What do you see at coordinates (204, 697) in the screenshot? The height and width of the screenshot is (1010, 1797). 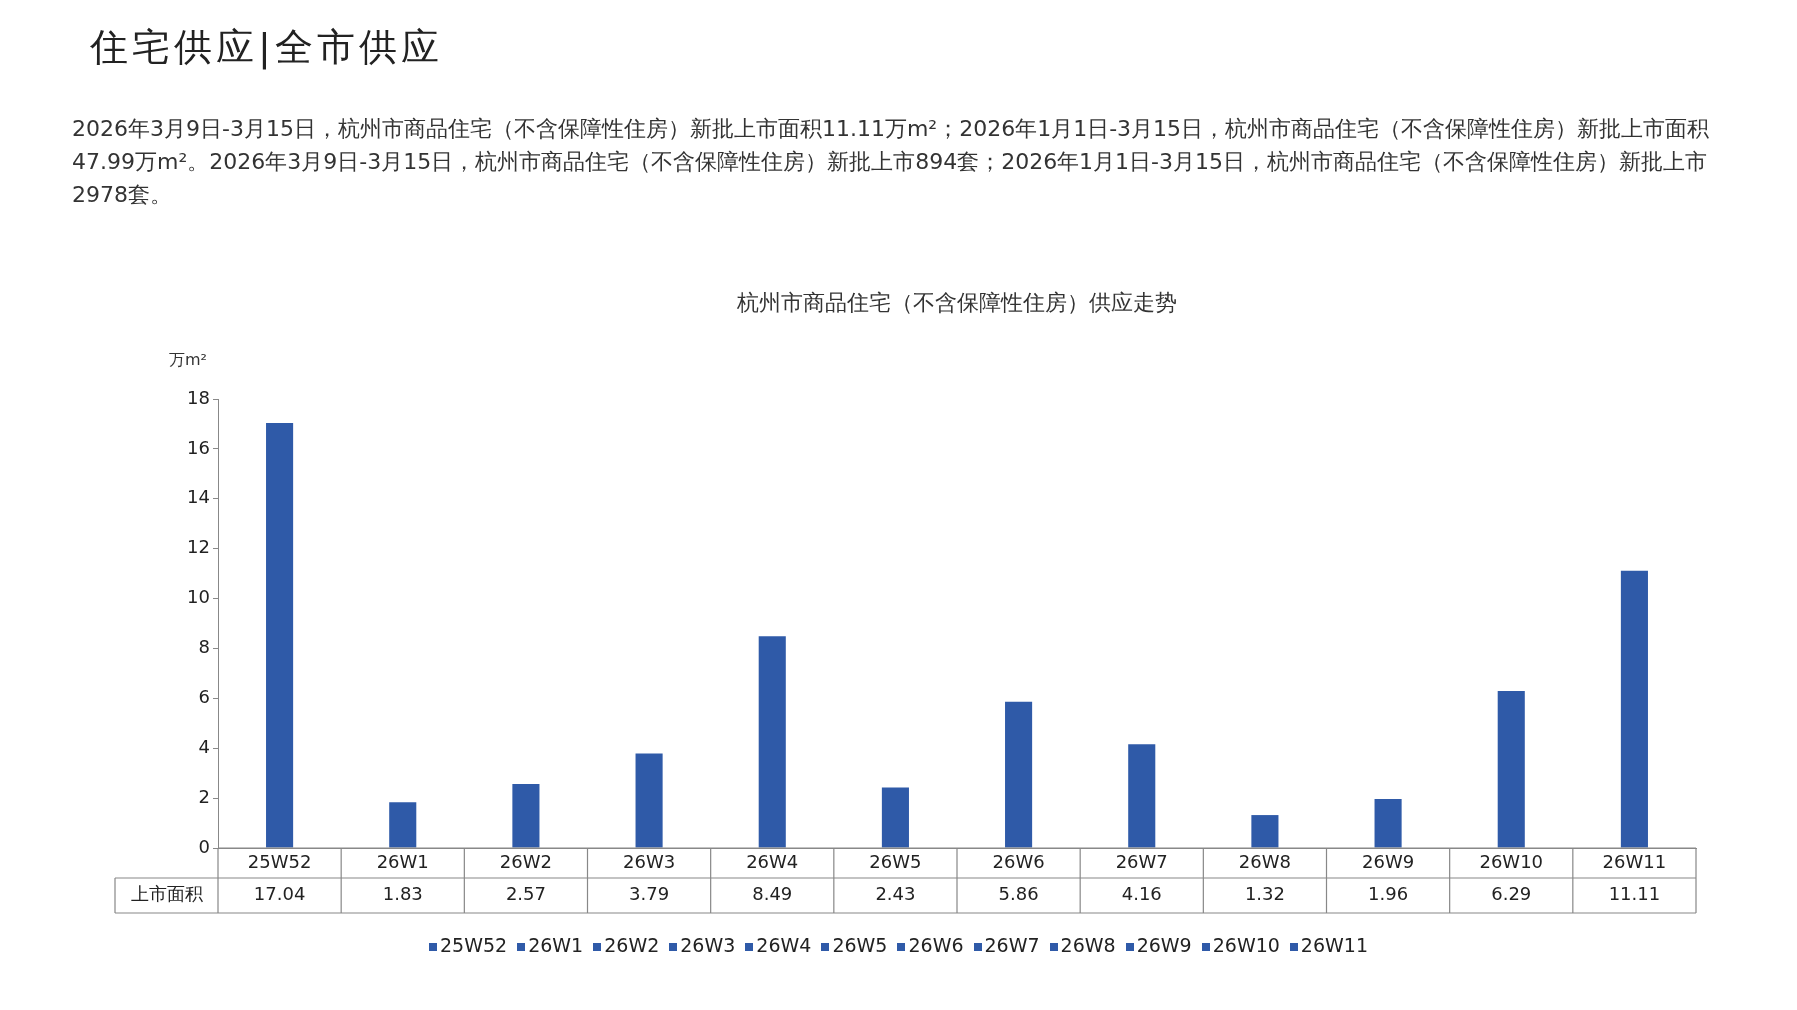 I see `y-tick-label: 6` at bounding box center [204, 697].